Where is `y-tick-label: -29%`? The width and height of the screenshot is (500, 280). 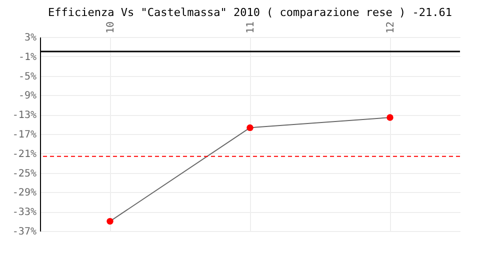
y-tick-label: -29% is located at coordinates (24, 193).